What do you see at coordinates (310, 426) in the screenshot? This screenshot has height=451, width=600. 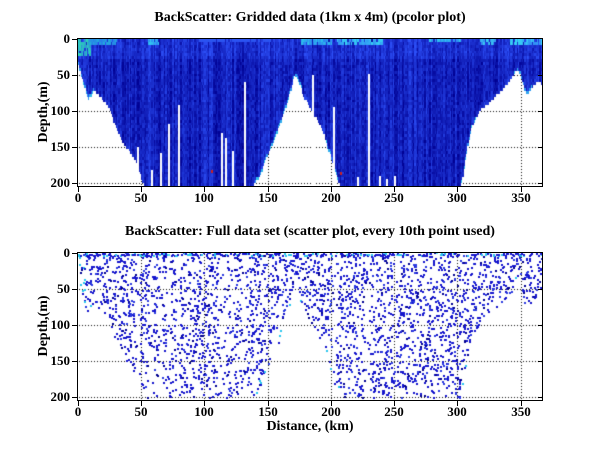 I see `x-axis-label: Distance, (km)` at bounding box center [310, 426].